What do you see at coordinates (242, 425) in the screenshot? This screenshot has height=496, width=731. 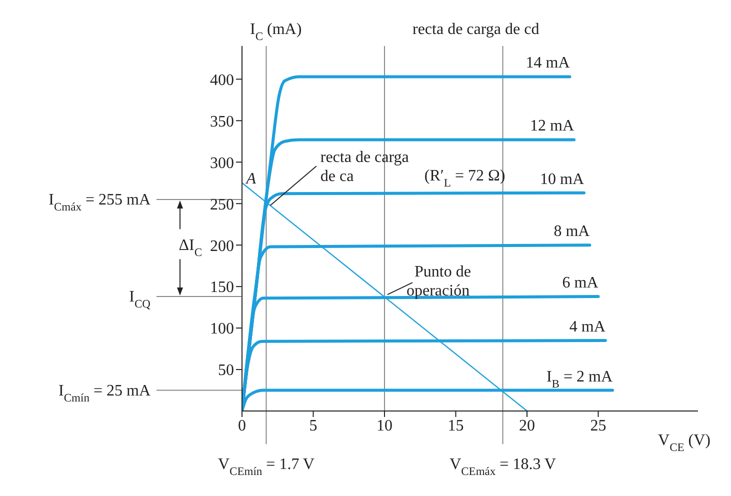 I see `x-tick-label: 0` at bounding box center [242, 425].